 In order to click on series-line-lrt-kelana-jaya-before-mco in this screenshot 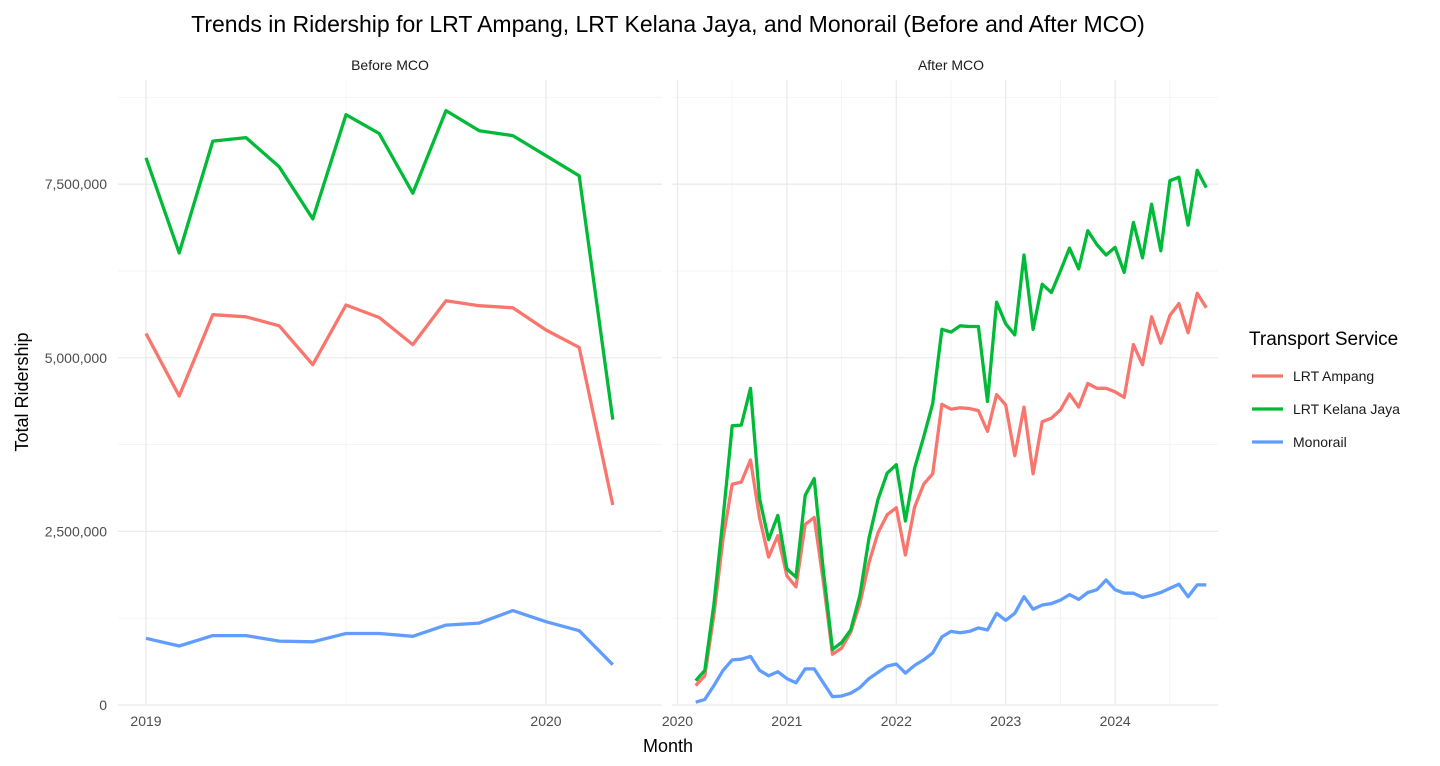, I will do `click(379, 264)`.